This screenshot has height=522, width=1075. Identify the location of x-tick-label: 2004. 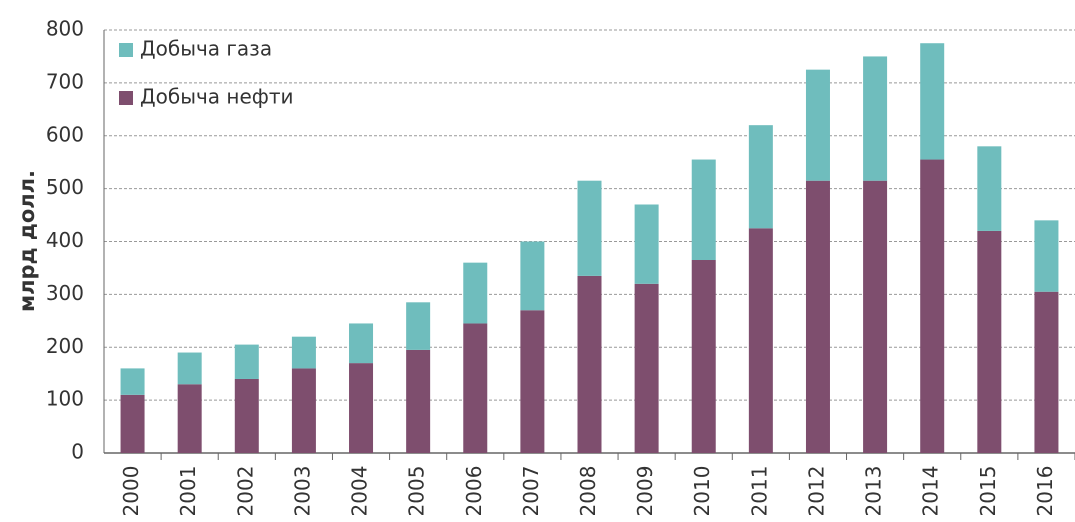
(360, 491).